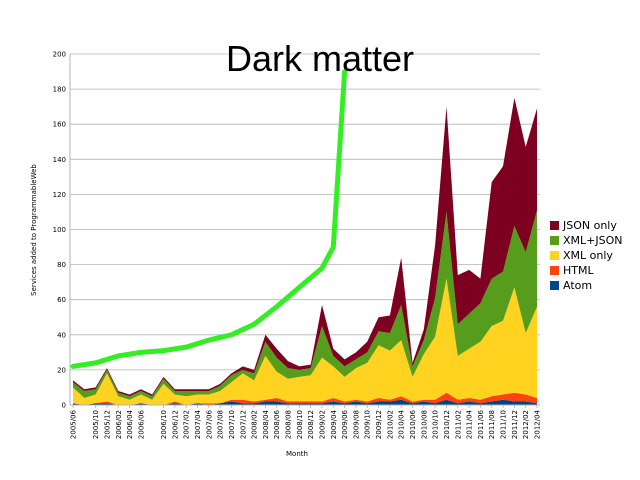 This screenshot has height=480, width=640. What do you see at coordinates (345, 424) in the screenshot?
I see `x-tick-label: 2009/06` at bounding box center [345, 424].